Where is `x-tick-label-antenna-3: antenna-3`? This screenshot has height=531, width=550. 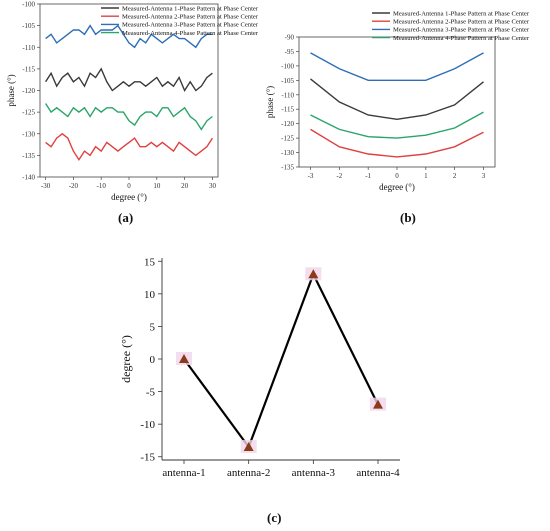
x-tick-label-antenna-3: antenna-3 is located at coordinates (314, 473).